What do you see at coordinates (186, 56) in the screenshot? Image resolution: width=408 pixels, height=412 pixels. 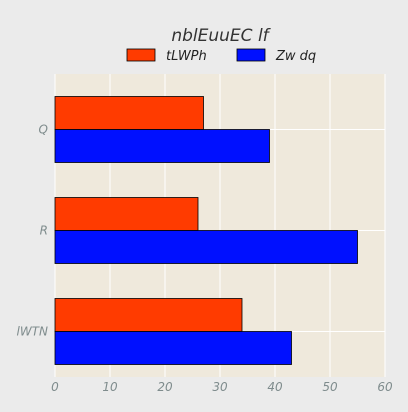 I see `legend-label: tLWPh` at bounding box center [186, 56].